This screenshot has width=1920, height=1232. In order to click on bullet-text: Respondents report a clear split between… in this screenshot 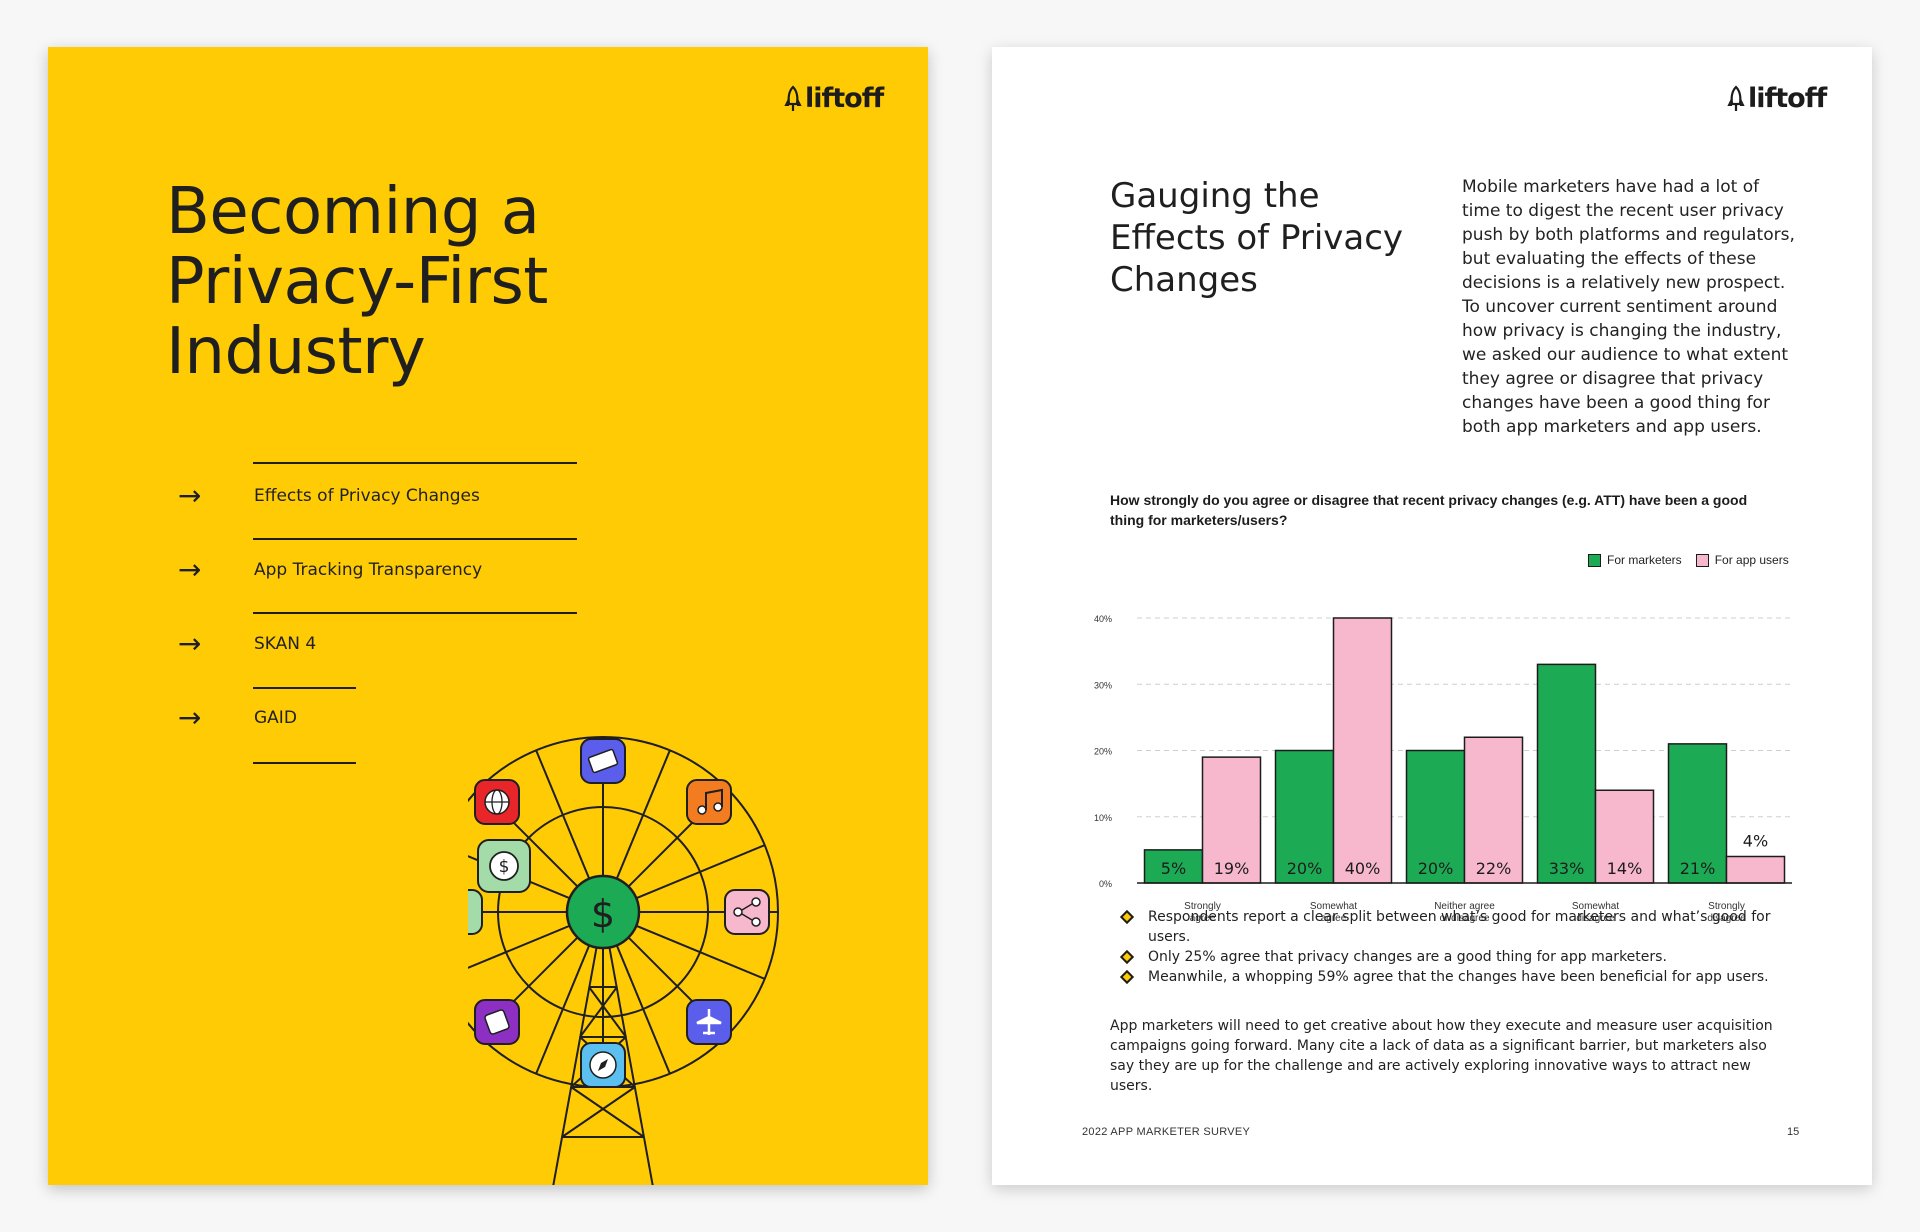, I will do `click(1459, 927)`.